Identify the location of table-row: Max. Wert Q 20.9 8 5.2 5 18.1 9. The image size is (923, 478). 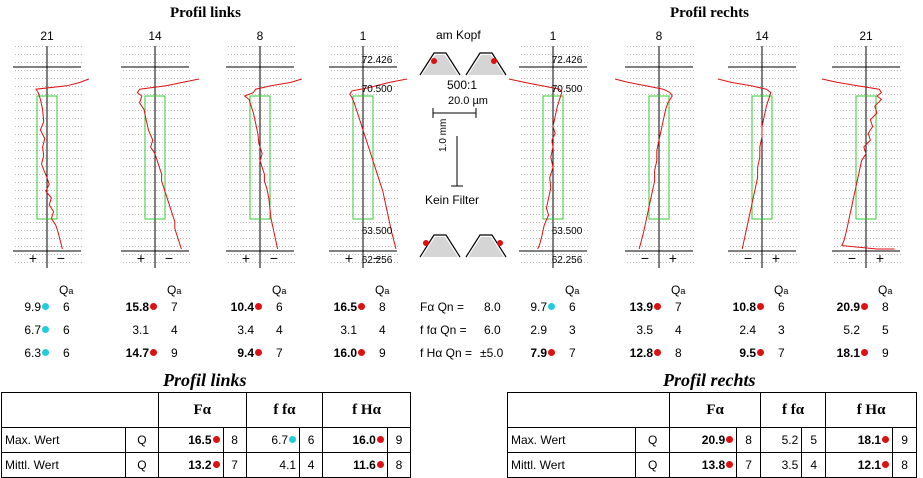
(712, 440).